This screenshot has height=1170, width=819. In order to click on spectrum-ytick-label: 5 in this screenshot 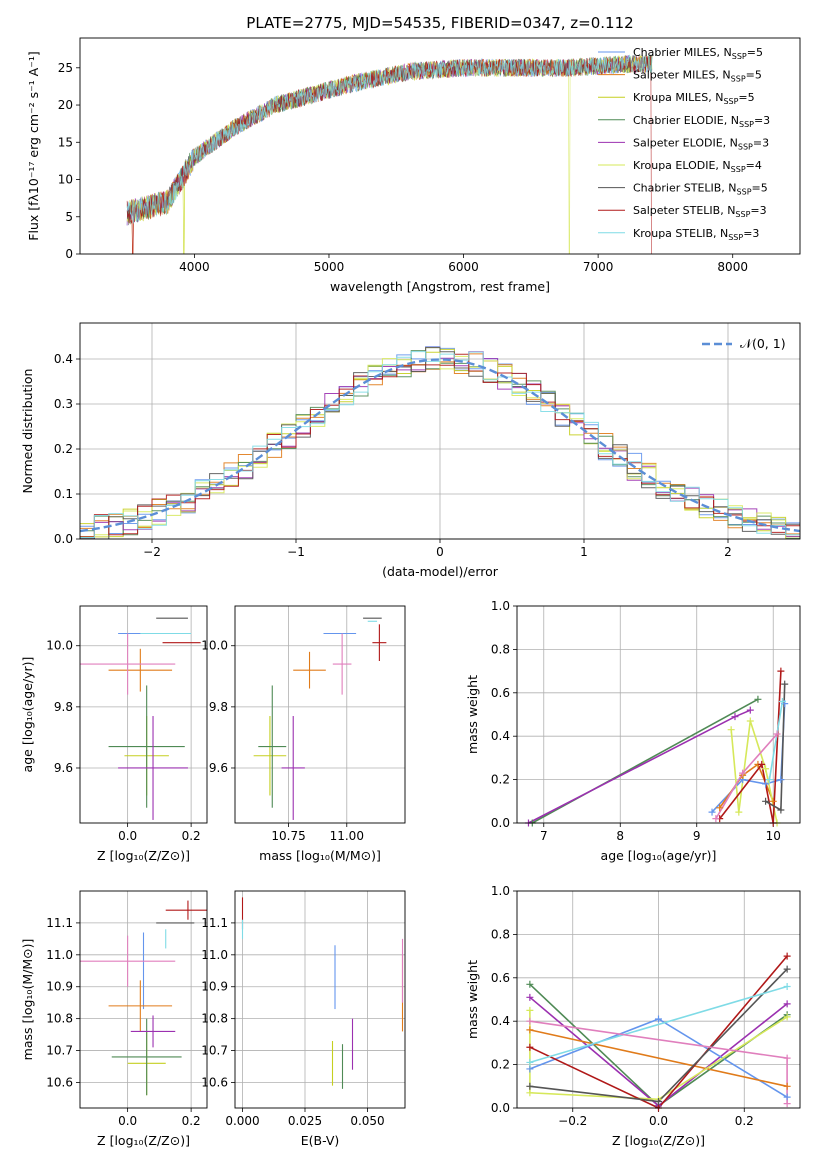, I will do `click(69, 217)`.